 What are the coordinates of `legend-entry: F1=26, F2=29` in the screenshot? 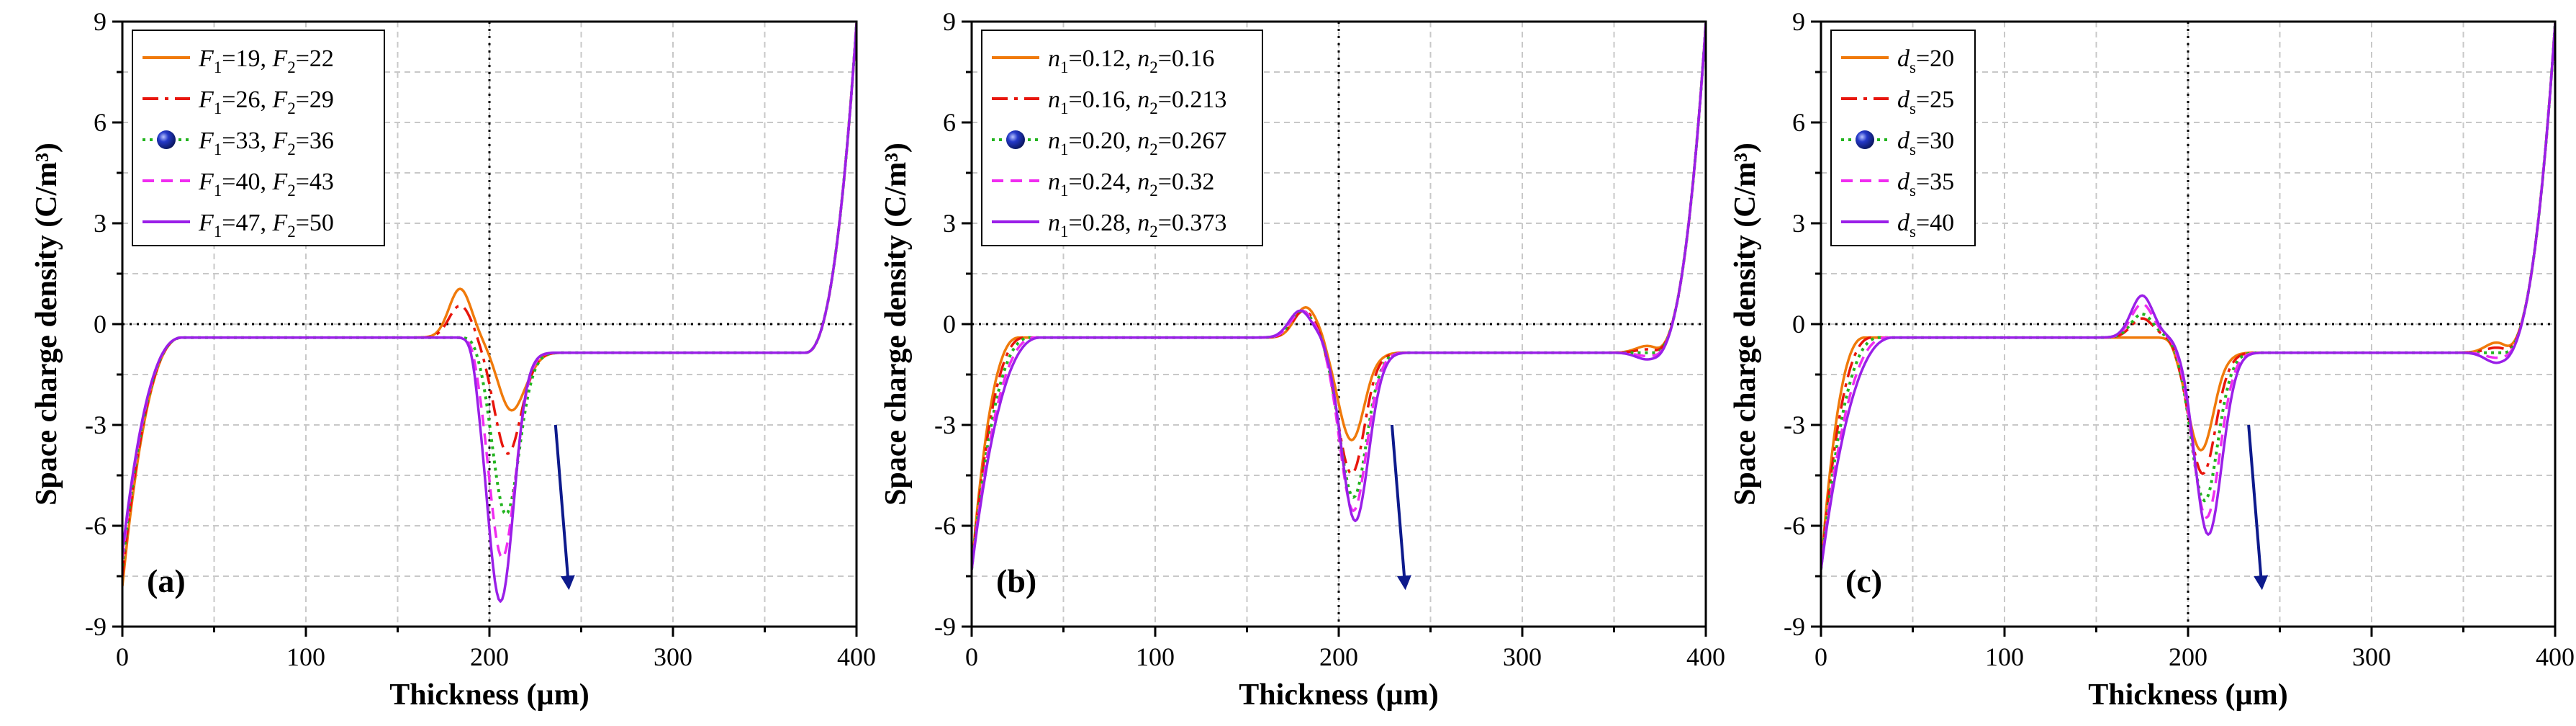 It's located at (266, 101).